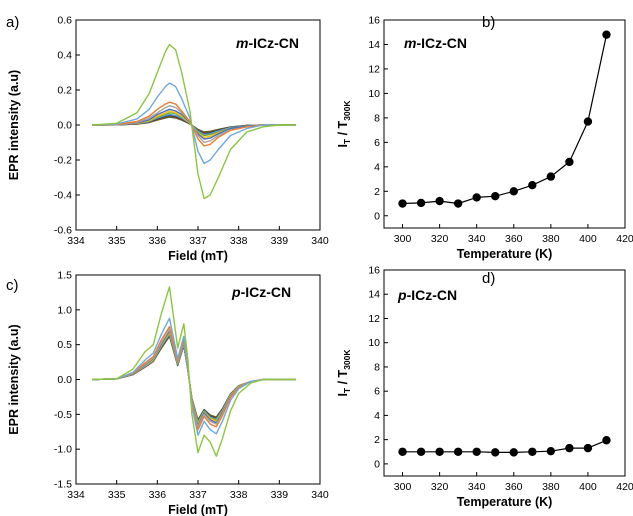  I want to click on panel-label: d), so click(488, 278).